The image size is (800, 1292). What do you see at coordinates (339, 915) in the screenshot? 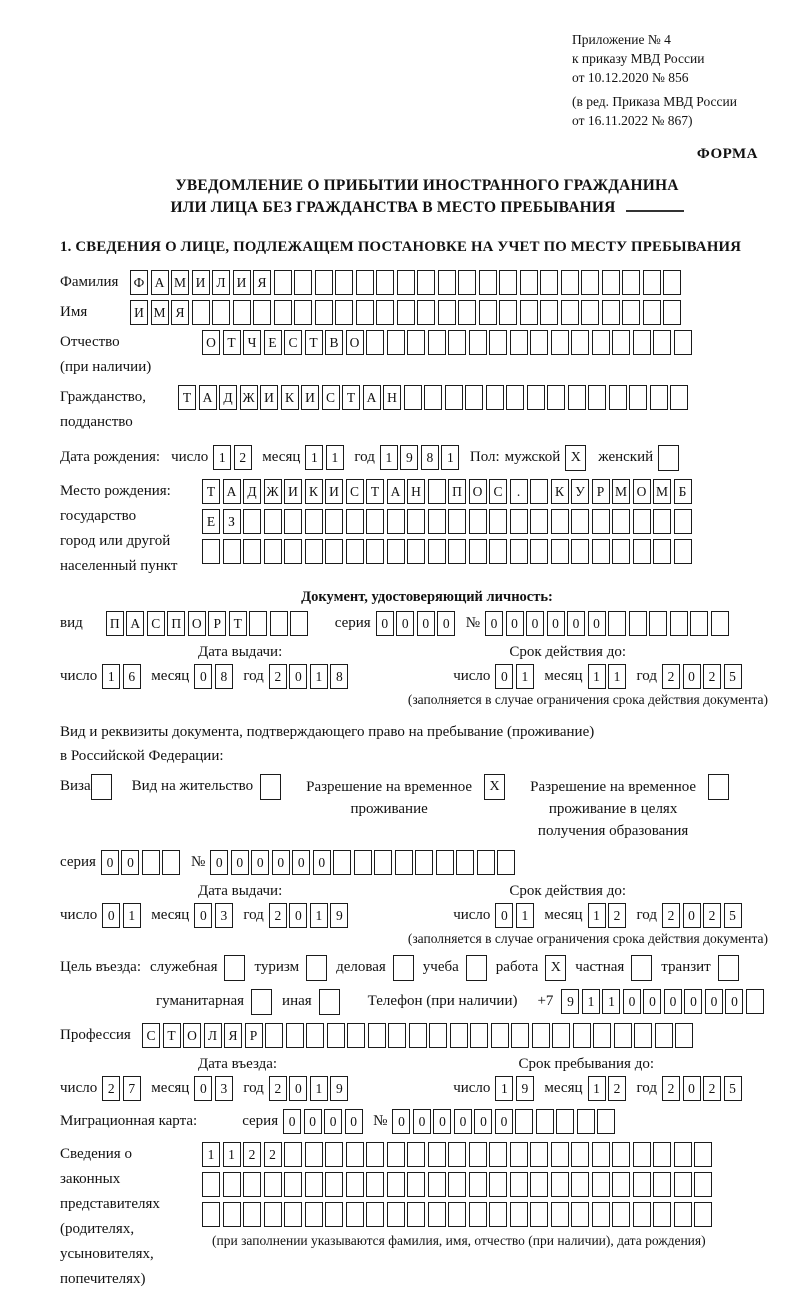
I see `char-cell: 9` at bounding box center [339, 915].